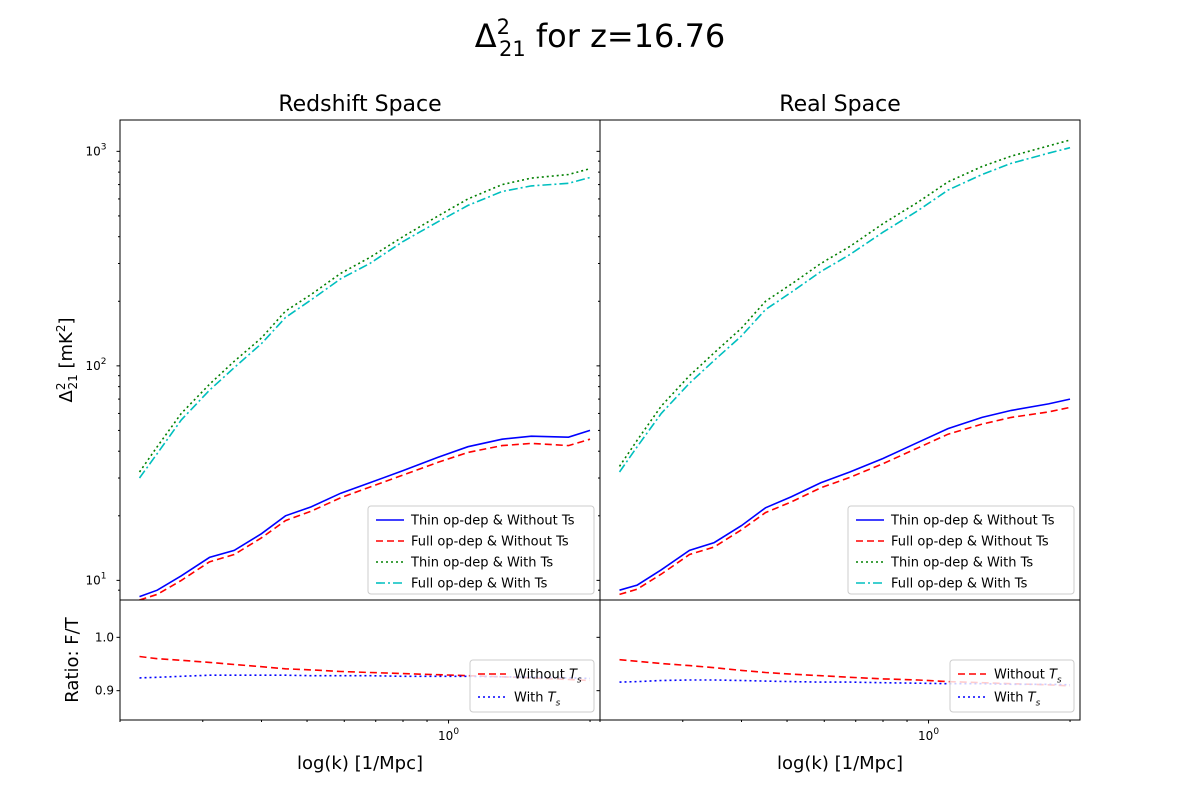 This screenshot has width=1200, height=800. I want to click on right-main-legend-label-3: Full op-dep & With Ts, so click(959, 584).